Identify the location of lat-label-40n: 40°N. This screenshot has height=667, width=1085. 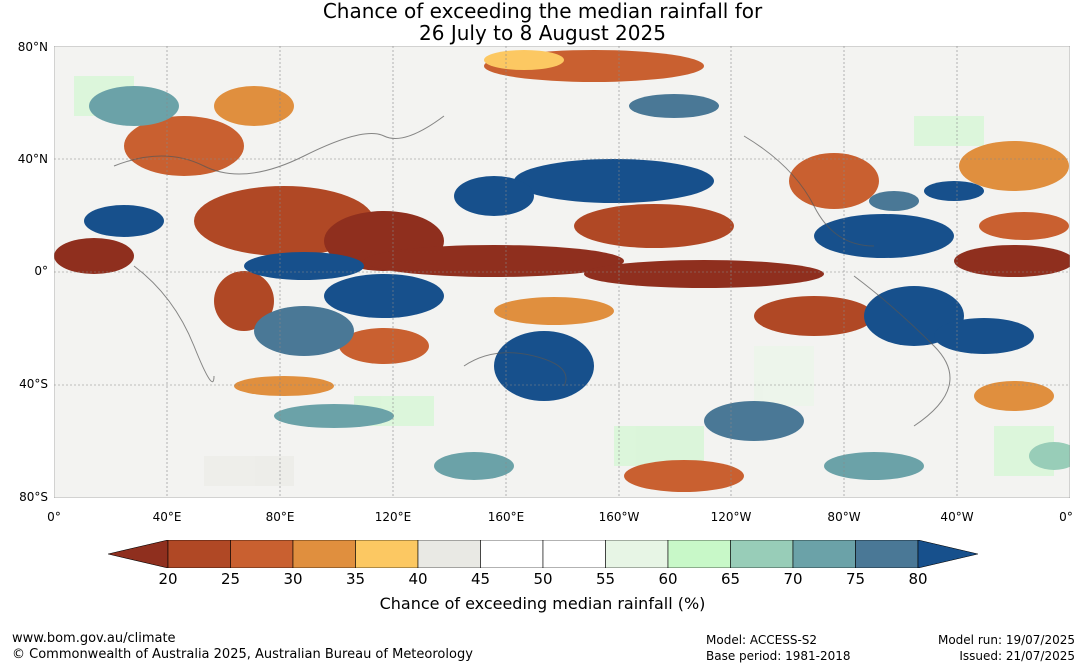
(32, 159).